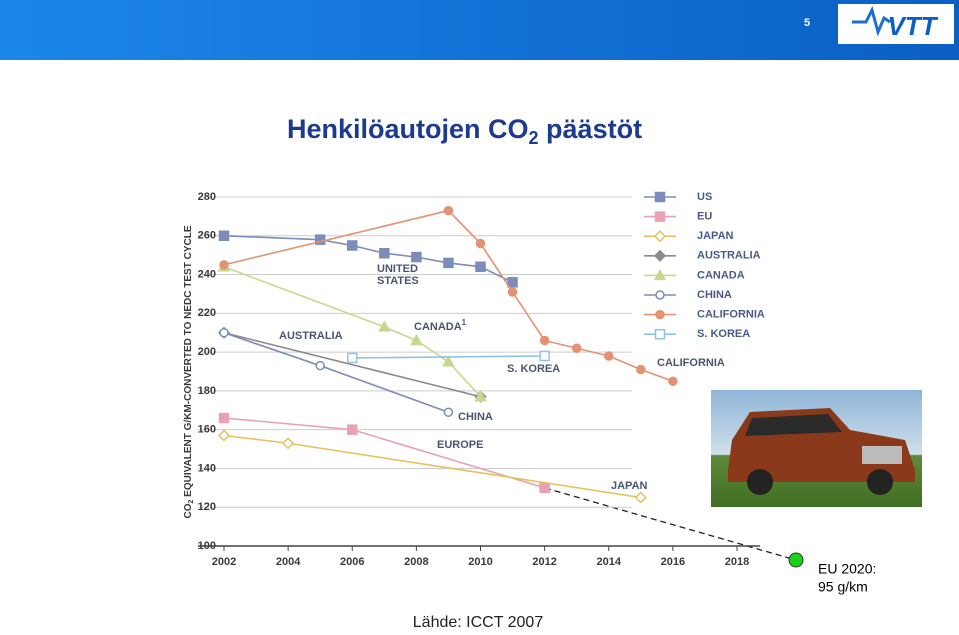  I want to click on y-tick-label: 260, so click(207, 236).